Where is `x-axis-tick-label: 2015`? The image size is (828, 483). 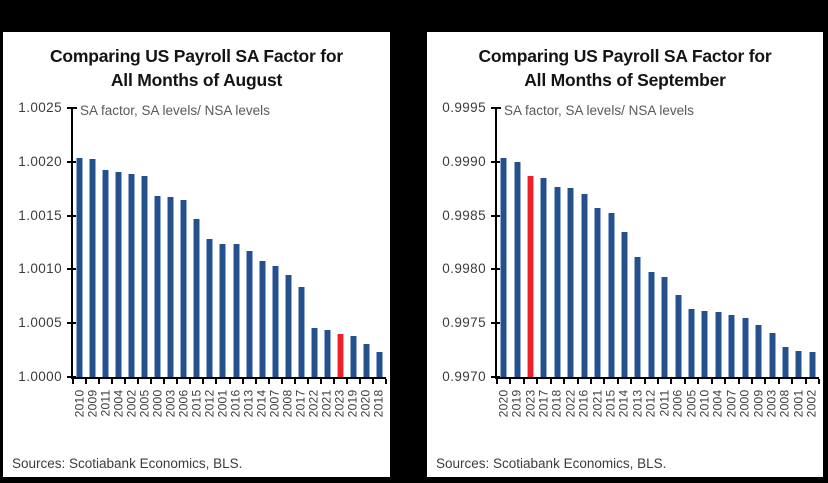
x-axis-tick-label: 2015 is located at coordinates (196, 403).